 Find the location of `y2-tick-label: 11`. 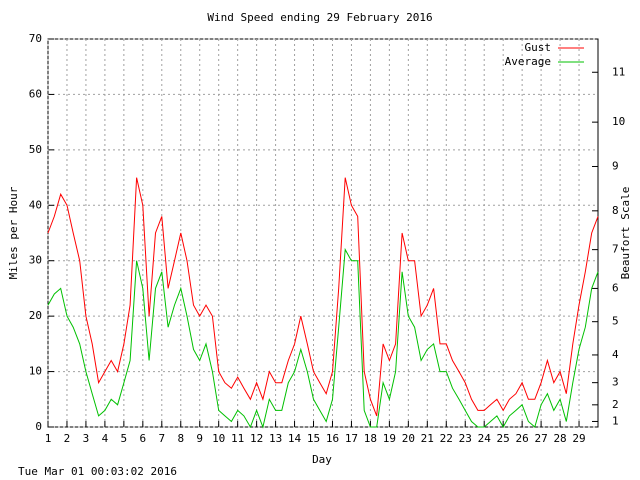

y2-tick-label: 11 is located at coordinates (618, 71).